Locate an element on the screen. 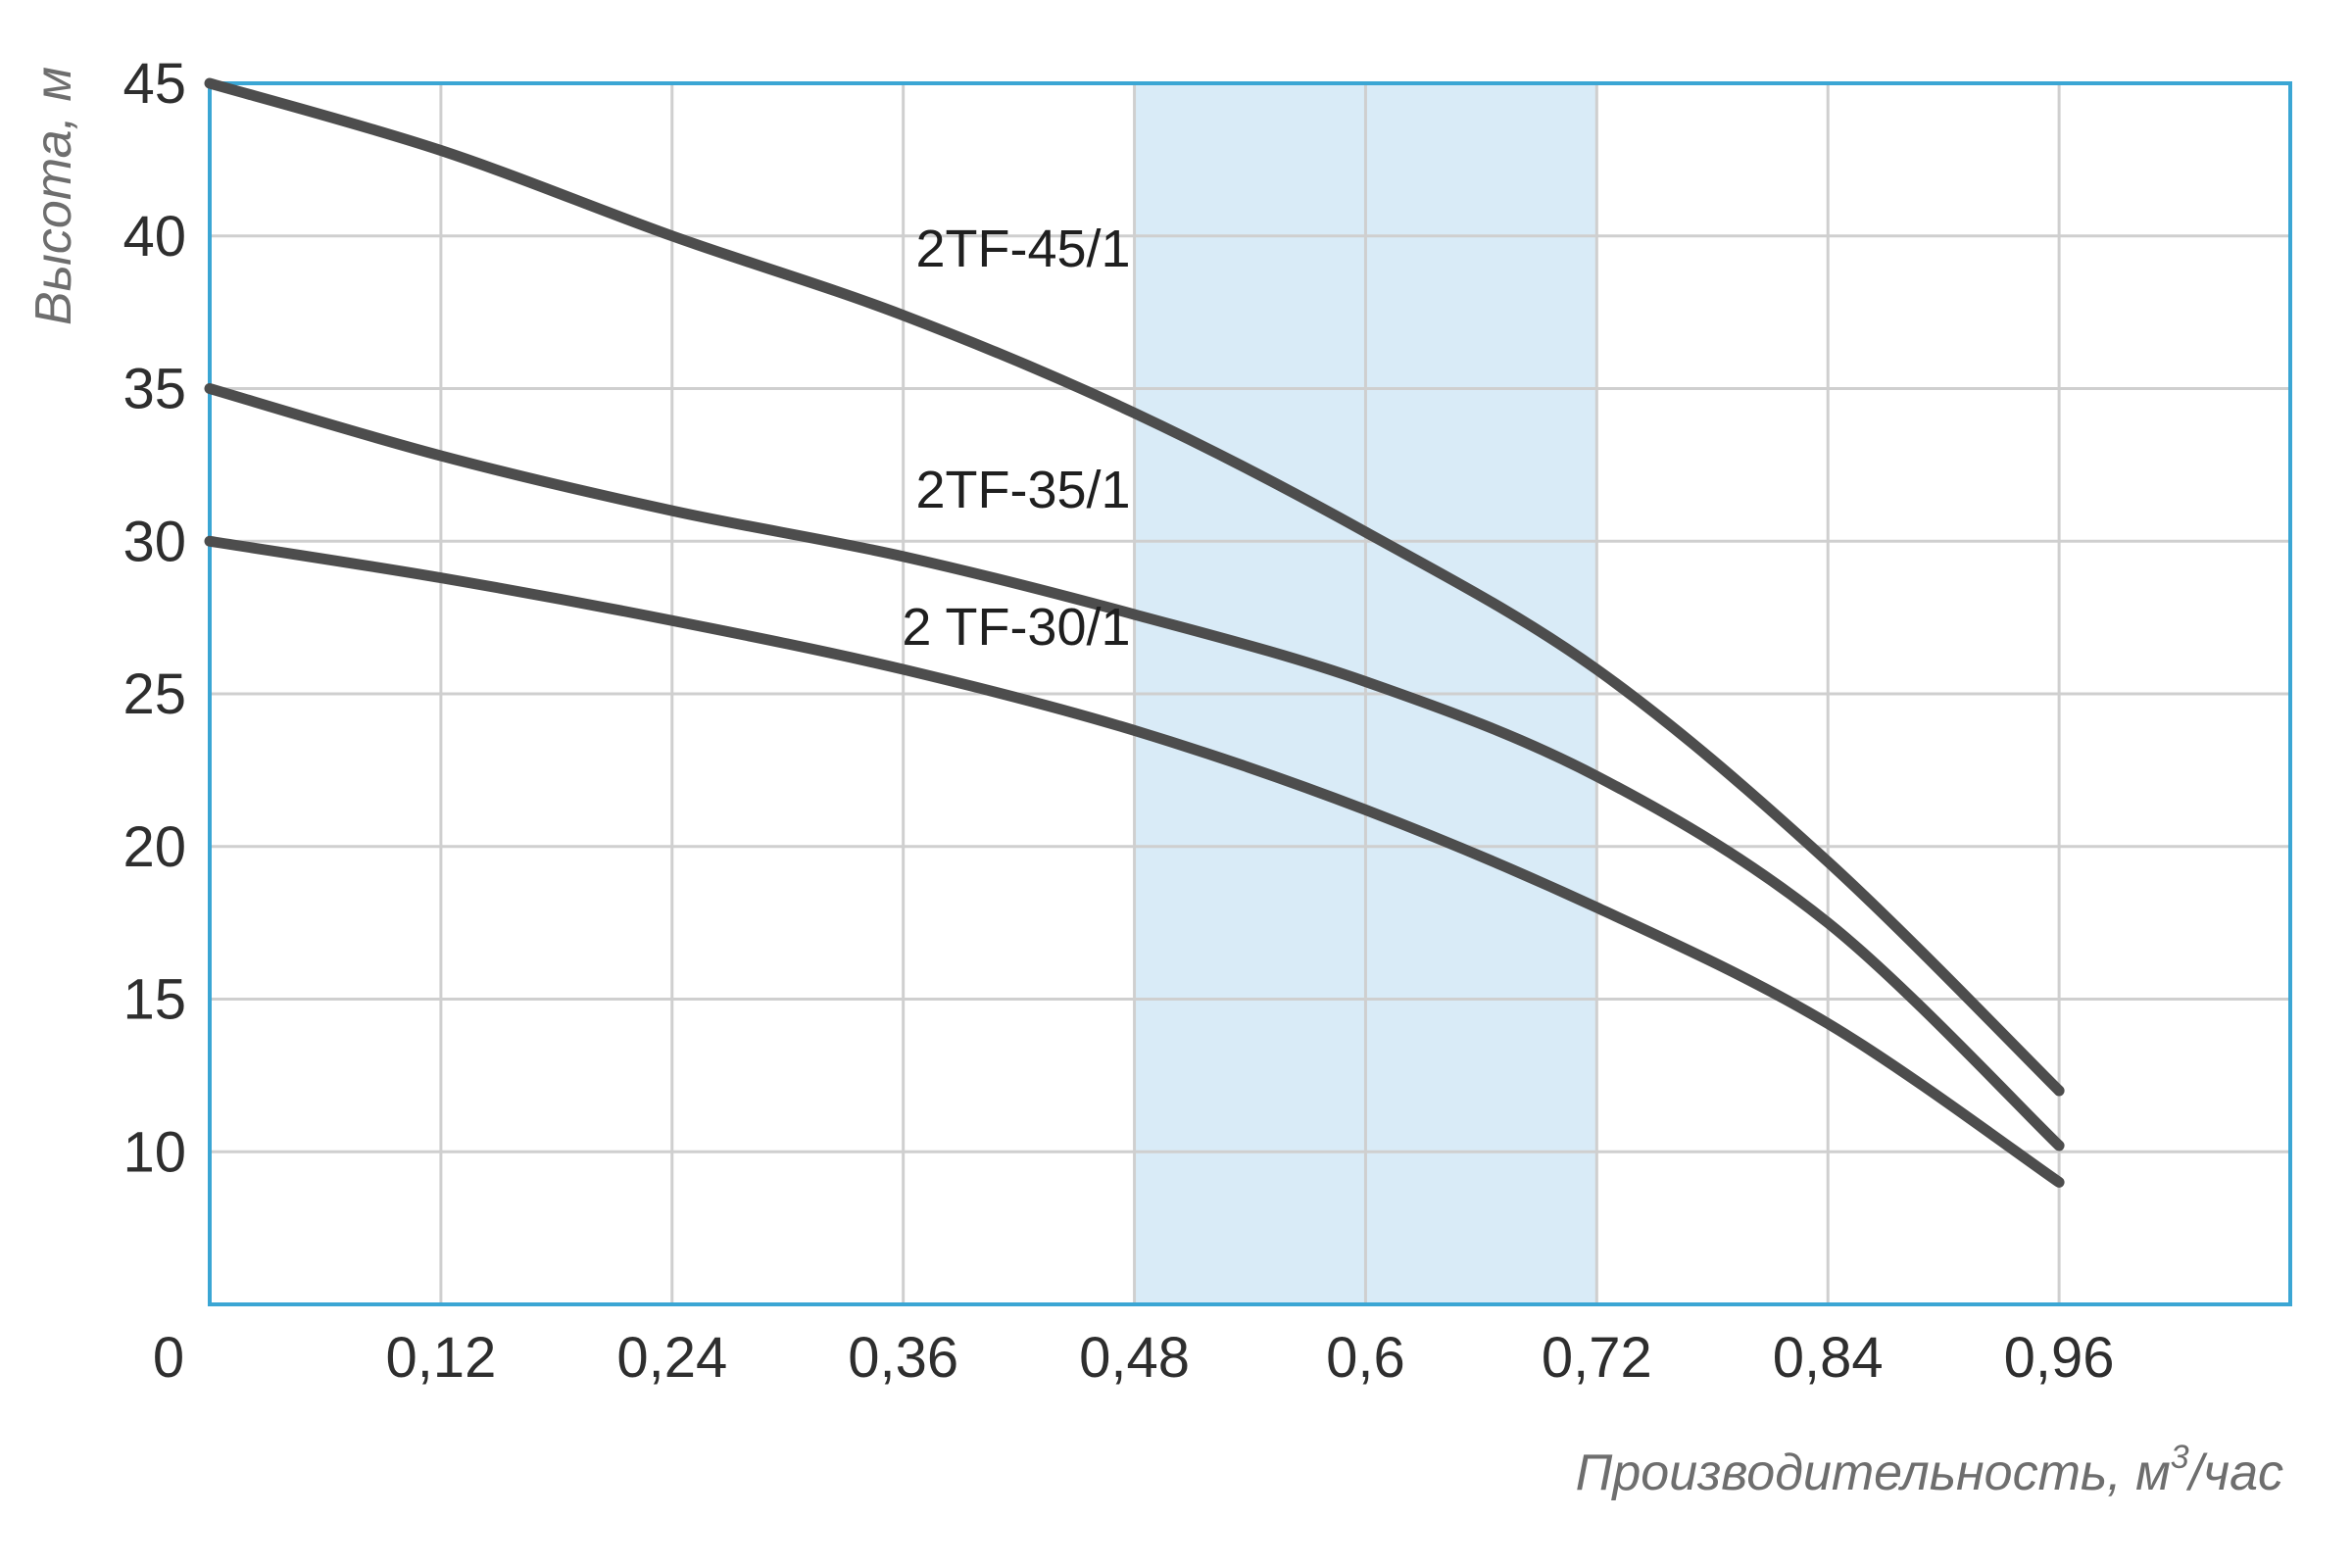 The height and width of the screenshot is (1568, 2352). y-tick-label: 45 is located at coordinates (154, 84).